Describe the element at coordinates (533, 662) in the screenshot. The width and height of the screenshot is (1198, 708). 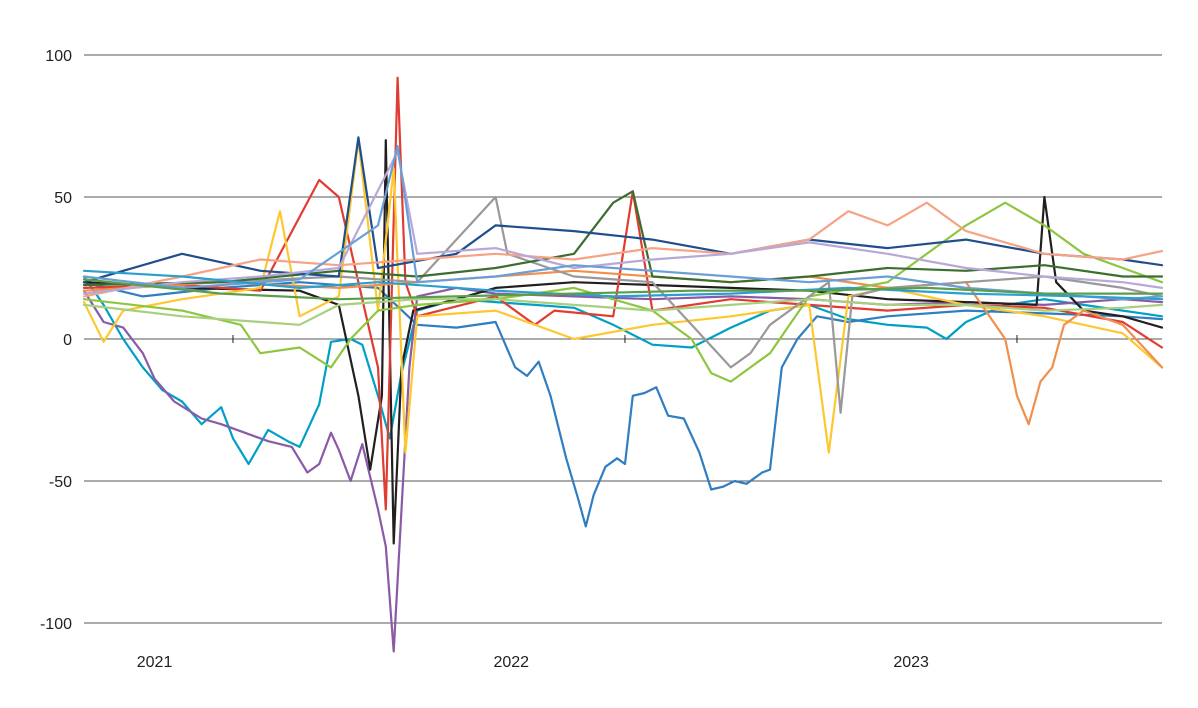
I see `x-axis-tick-labels: 2021 2022 2023` at that location.